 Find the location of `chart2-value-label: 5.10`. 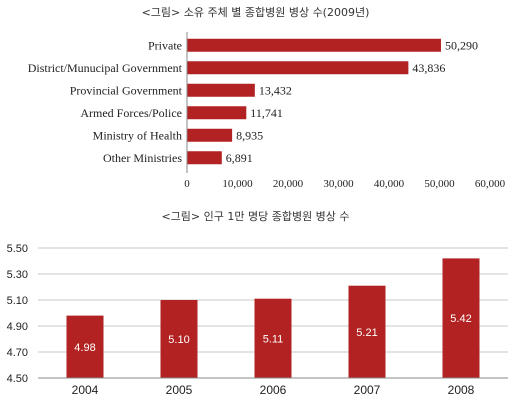

chart2-value-label: 5.10 is located at coordinates (178, 340).